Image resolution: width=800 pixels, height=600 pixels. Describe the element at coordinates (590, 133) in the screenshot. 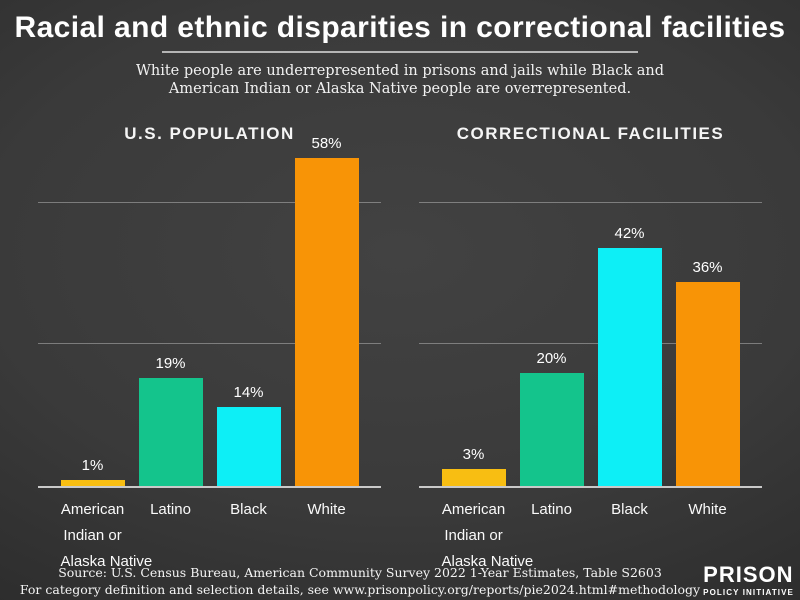

I see `chart-title: CORRECTIONAL FACILITIES` at that location.